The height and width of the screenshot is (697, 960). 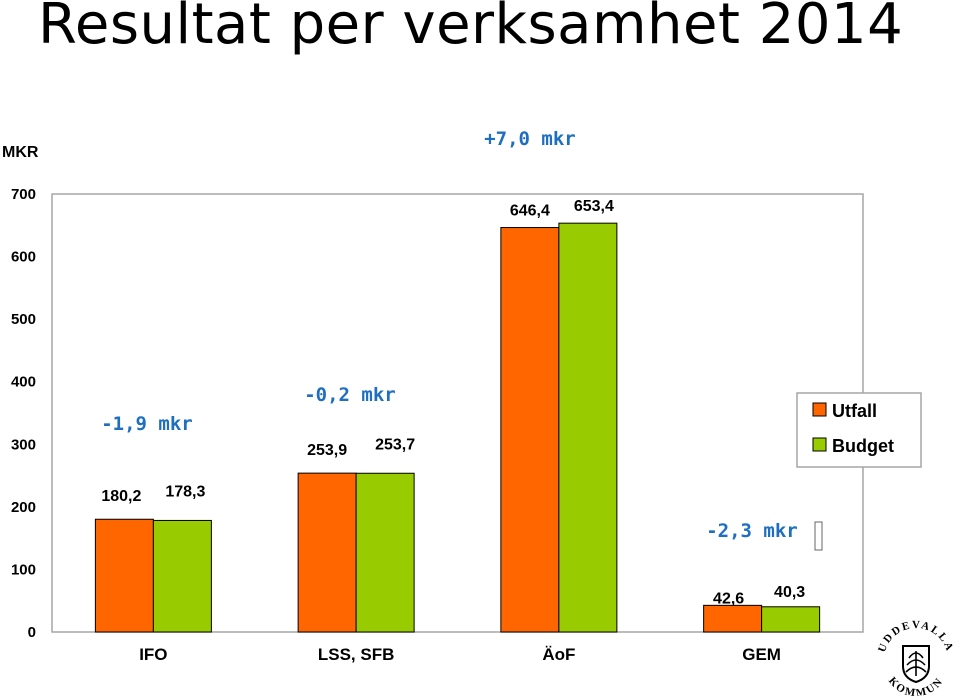 What do you see at coordinates (728, 598) in the screenshot?
I see `data-label: 42,6` at bounding box center [728, 598].